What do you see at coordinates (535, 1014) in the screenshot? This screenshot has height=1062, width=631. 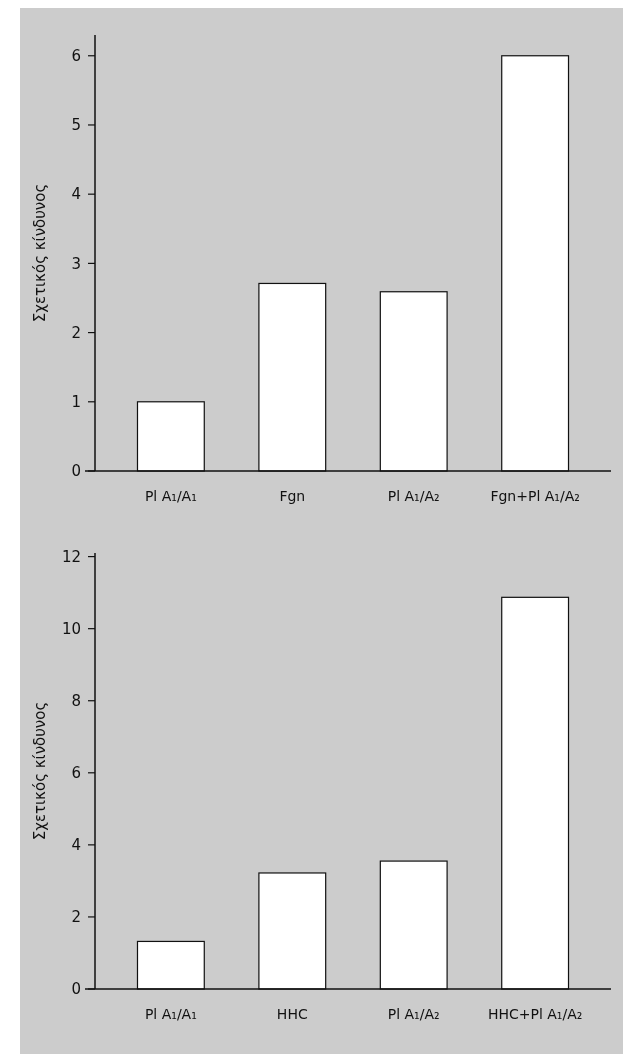 I see `x-tick-label: HHC+Pl A₁/A₂` at bounding box center [535, 1014].